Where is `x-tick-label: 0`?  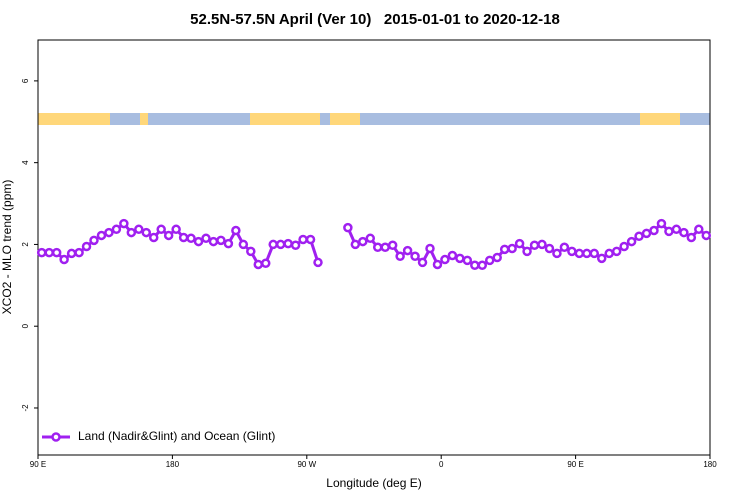 x-tick-label: 0 is located at coordinates (441, 464).